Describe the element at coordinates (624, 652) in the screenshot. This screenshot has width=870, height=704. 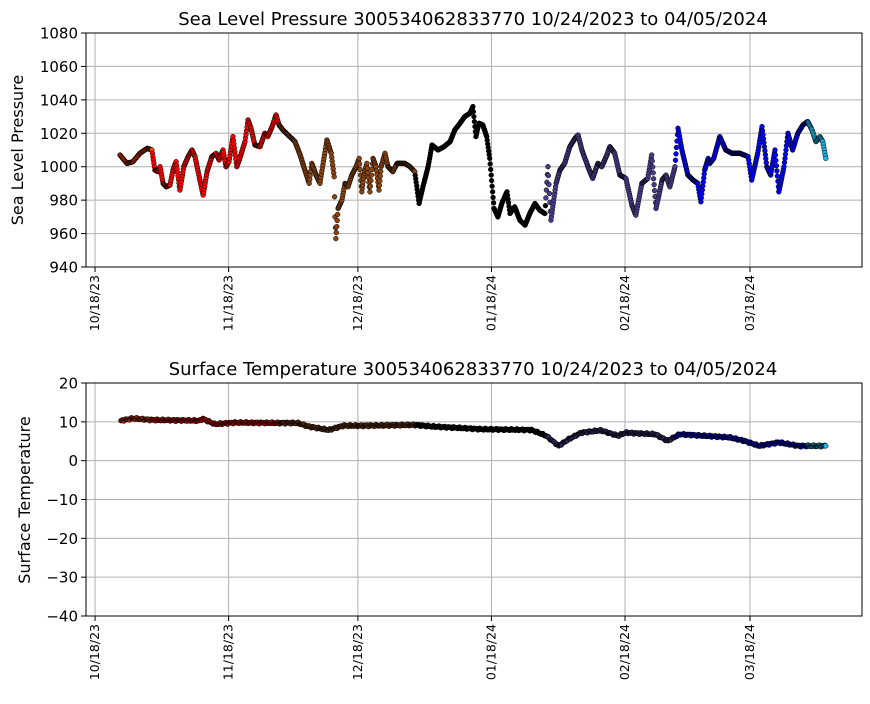
I see `temperature-x-tick-label: 02/18/24` at that location.